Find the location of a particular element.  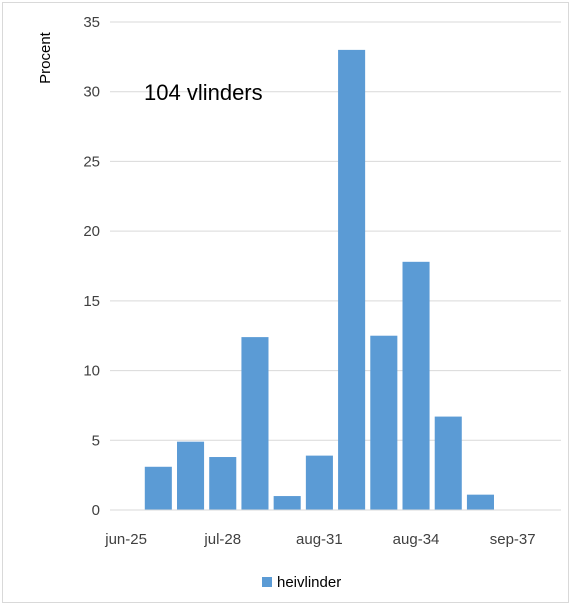

y-tick-label: 5 is located at coordinates (96, 440).